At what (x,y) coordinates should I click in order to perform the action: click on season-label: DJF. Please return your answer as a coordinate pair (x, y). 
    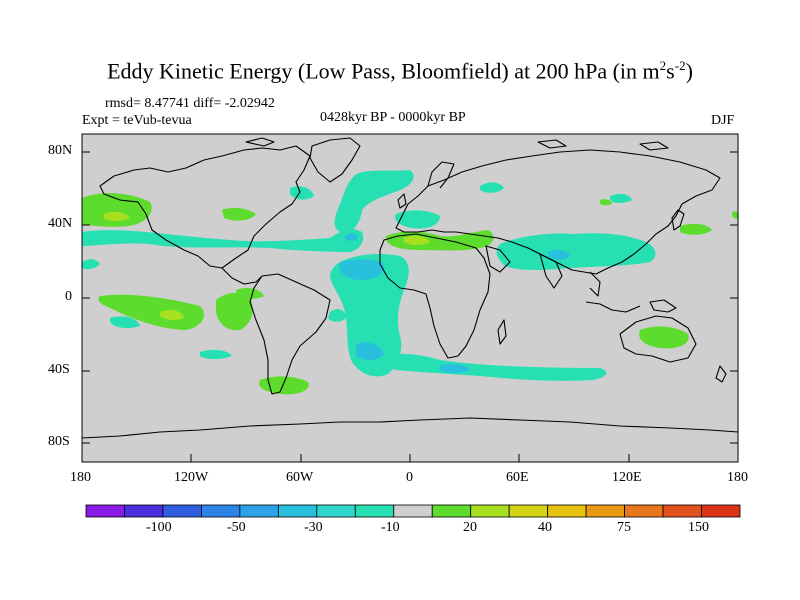
    Looking at the image, I should click on (723, 120).